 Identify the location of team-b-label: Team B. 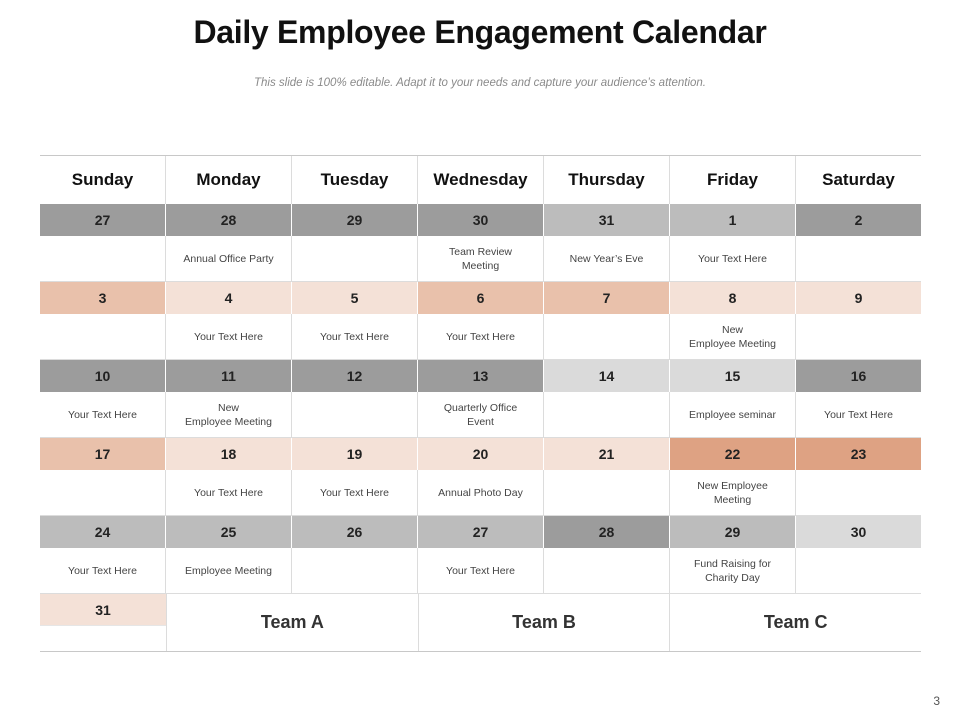
(545, 622).